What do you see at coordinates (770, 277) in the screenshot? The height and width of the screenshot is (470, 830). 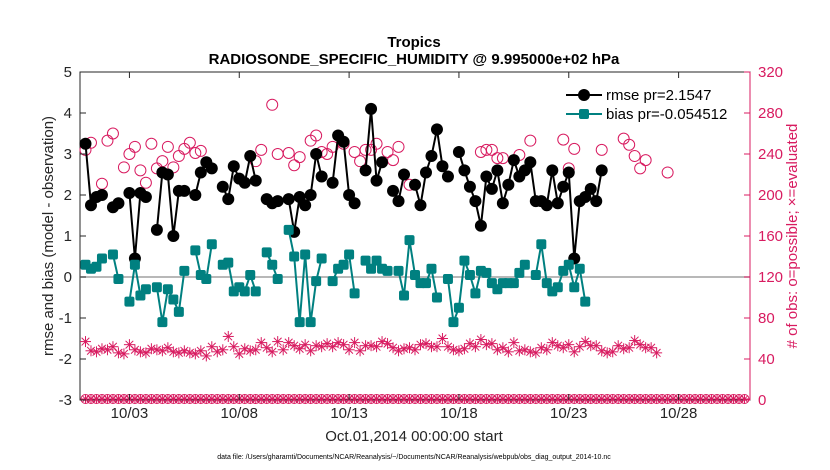 I see `y-right-tick-label: 120` at bounding box center [770, 277].